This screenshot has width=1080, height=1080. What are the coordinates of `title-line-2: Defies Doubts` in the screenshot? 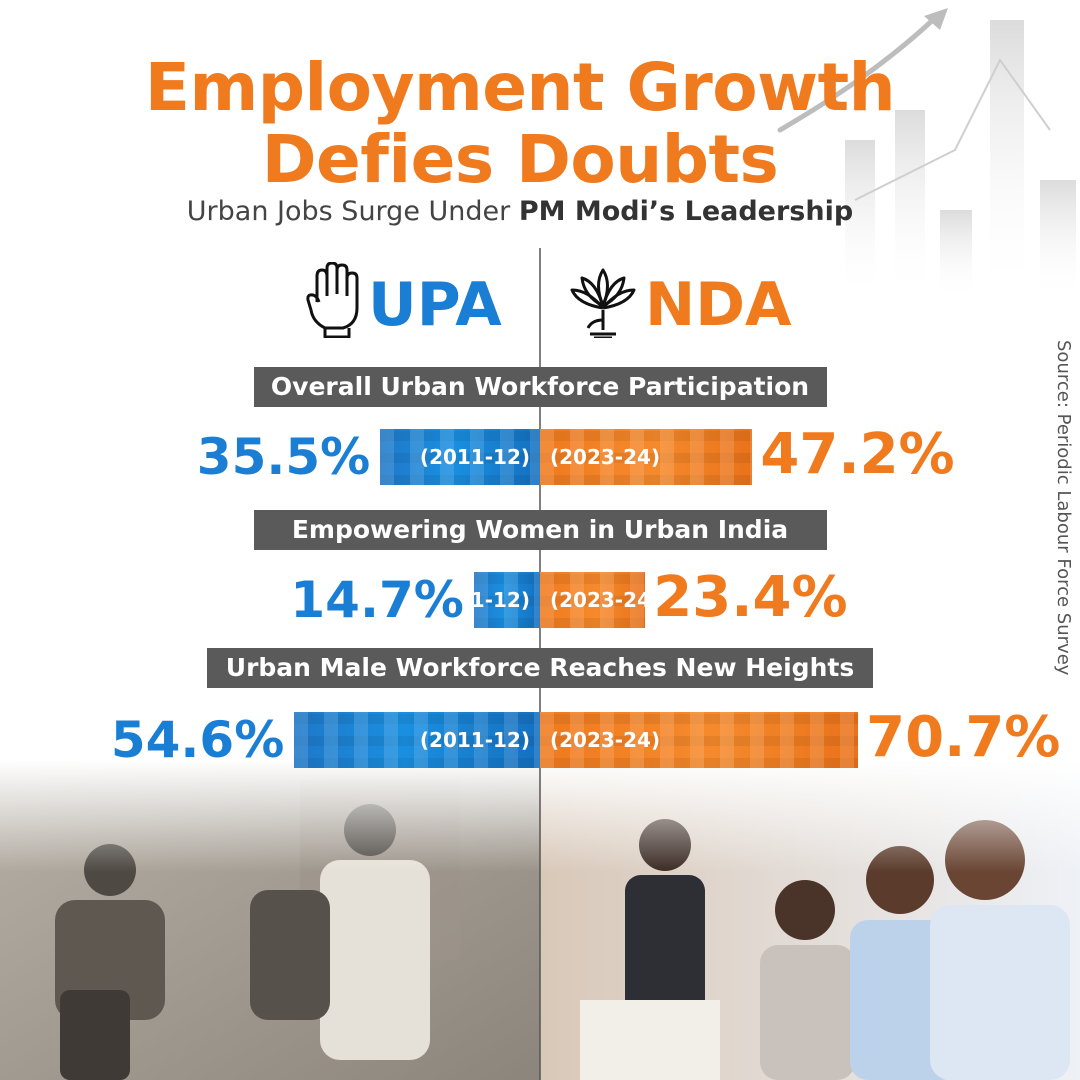 It's located at (520, 159).